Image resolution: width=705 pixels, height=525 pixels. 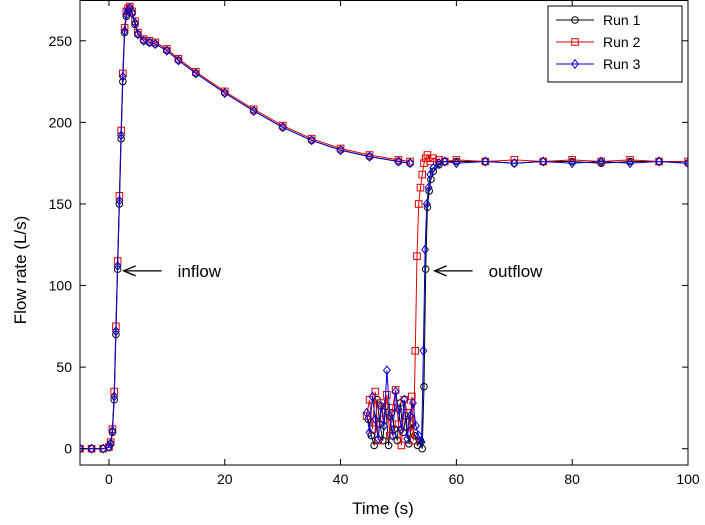 I want to click on x-tick-label: 60, so click(x=457, y=479).